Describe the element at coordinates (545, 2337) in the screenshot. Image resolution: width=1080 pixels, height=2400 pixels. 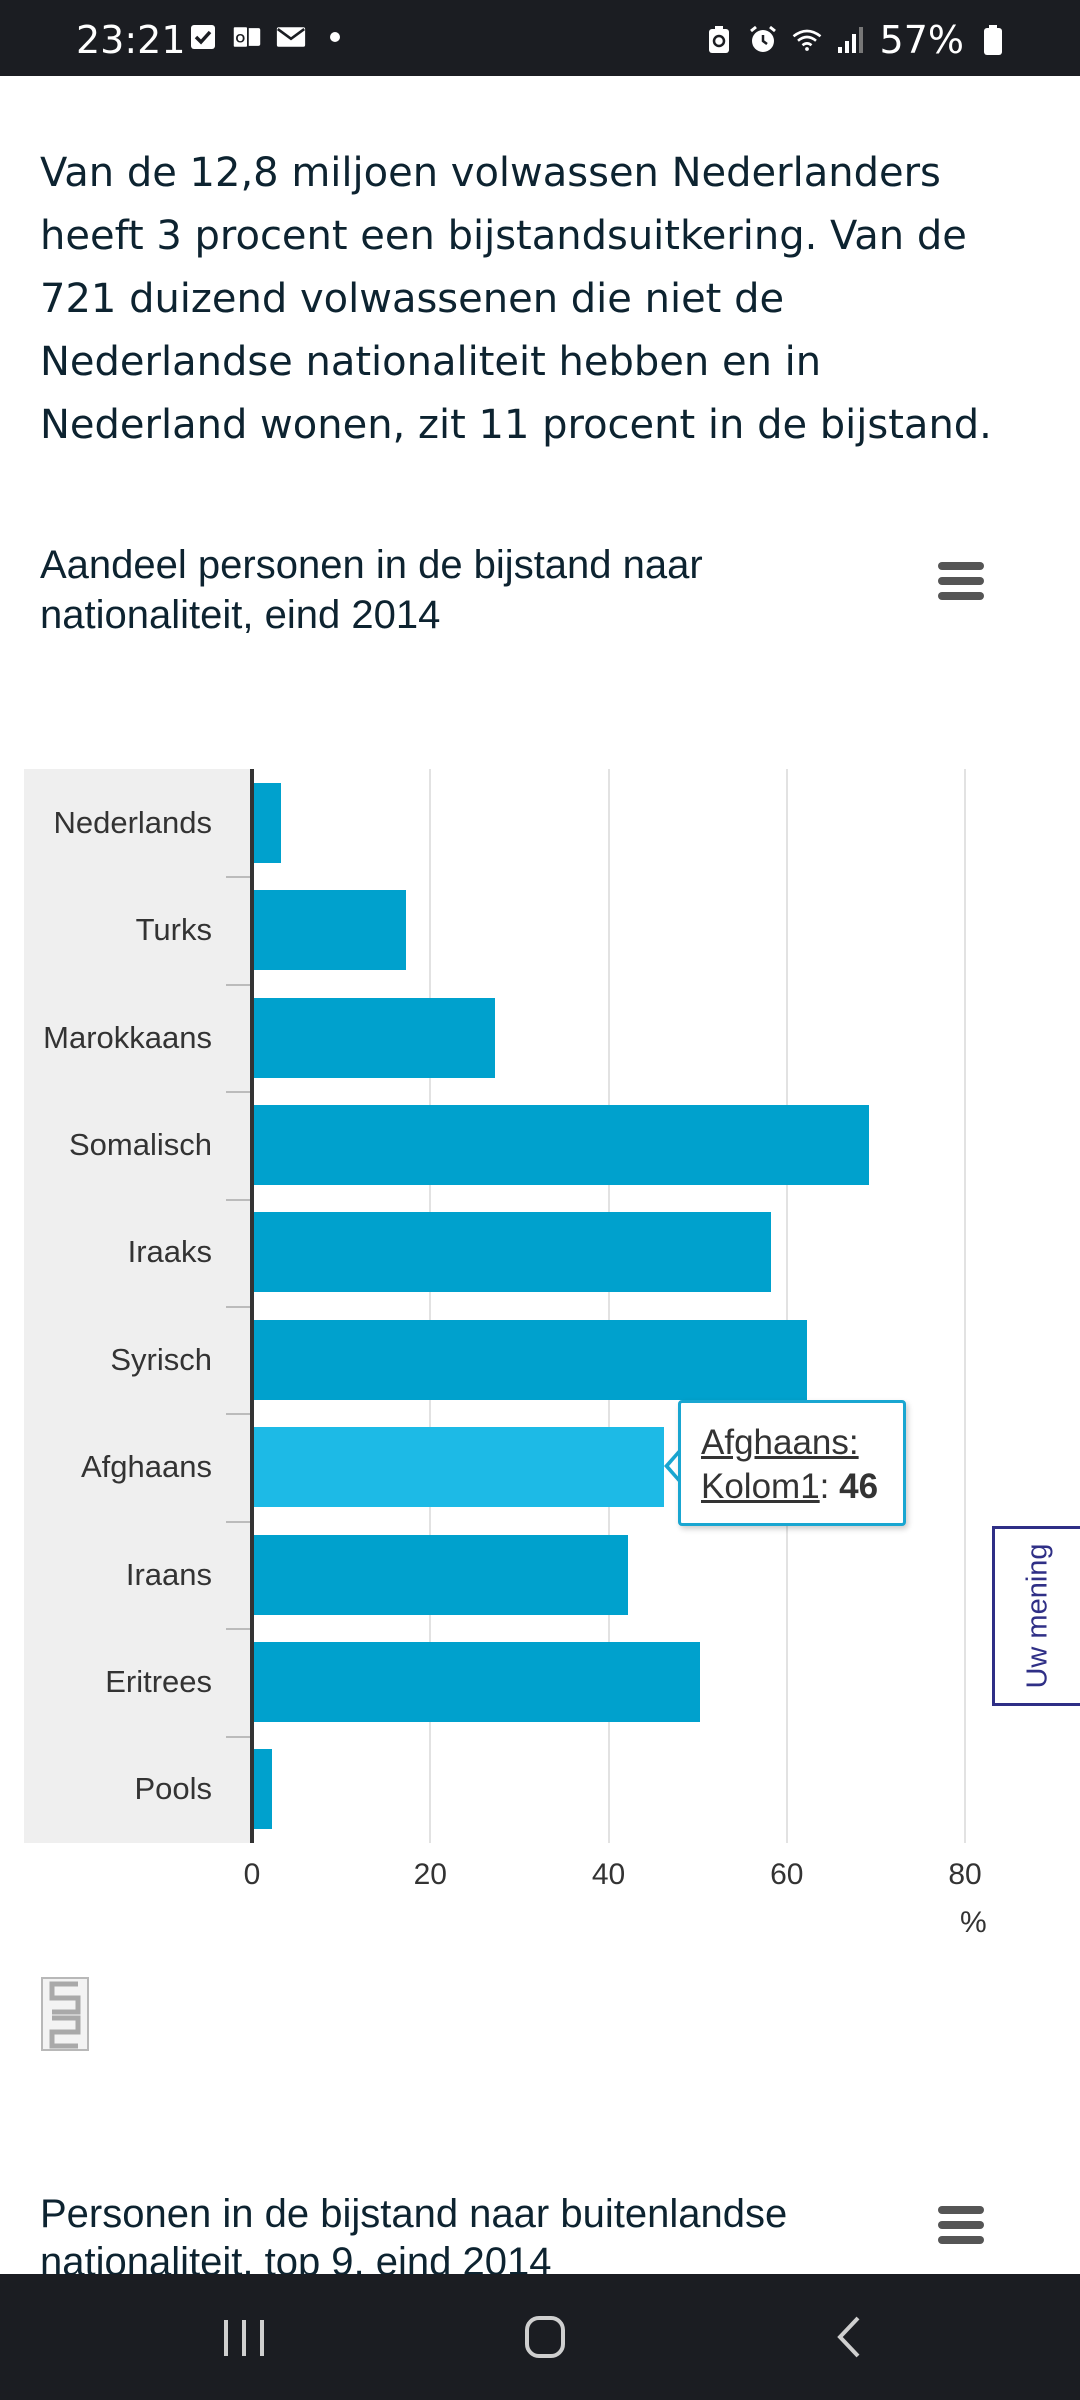
I see `home-icon` at that location.